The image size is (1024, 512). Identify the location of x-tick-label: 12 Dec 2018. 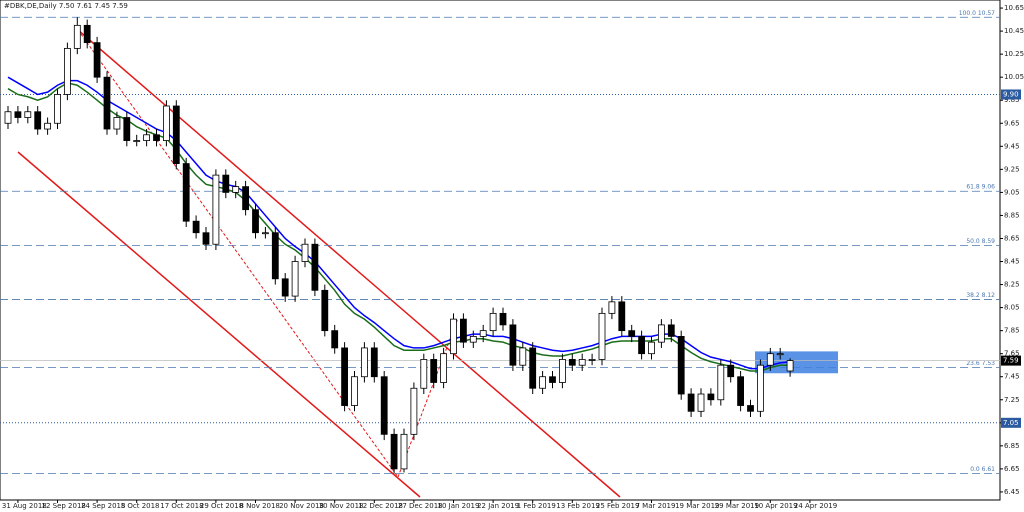
(380, 506).